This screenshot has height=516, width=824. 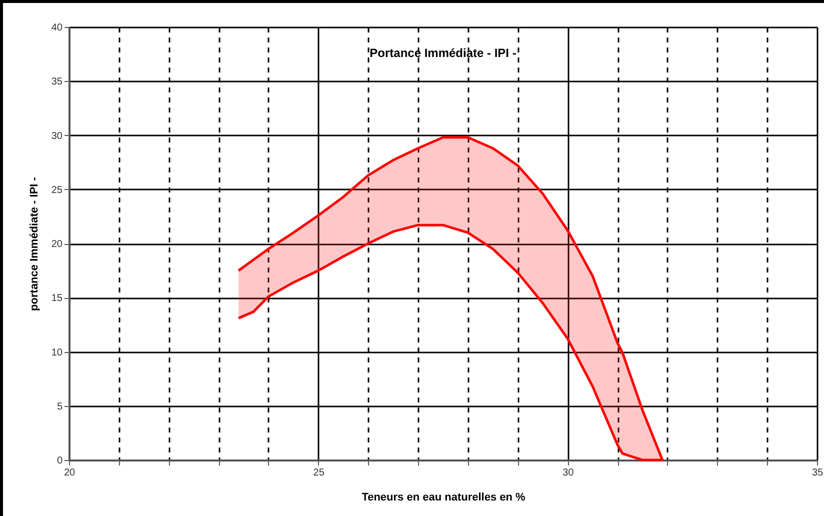 I want to click on x-tick-label: 20, so click(x=70, y=473).